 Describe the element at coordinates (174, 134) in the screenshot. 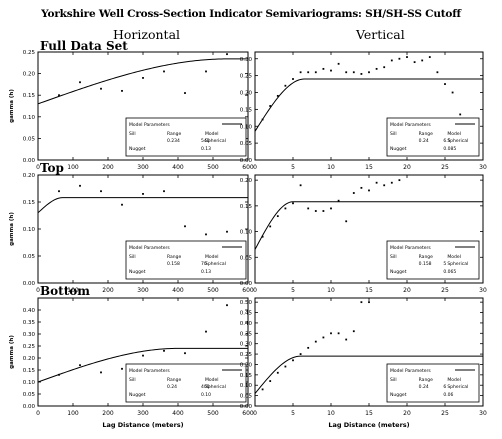

I see `legend-col-label: Range` at that location.